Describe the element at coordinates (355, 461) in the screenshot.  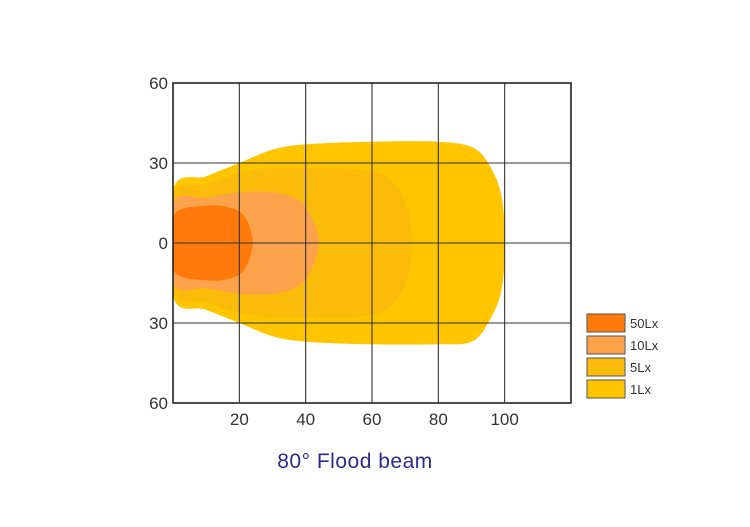
I see `chart-title: 80° Flood beam` at that location.